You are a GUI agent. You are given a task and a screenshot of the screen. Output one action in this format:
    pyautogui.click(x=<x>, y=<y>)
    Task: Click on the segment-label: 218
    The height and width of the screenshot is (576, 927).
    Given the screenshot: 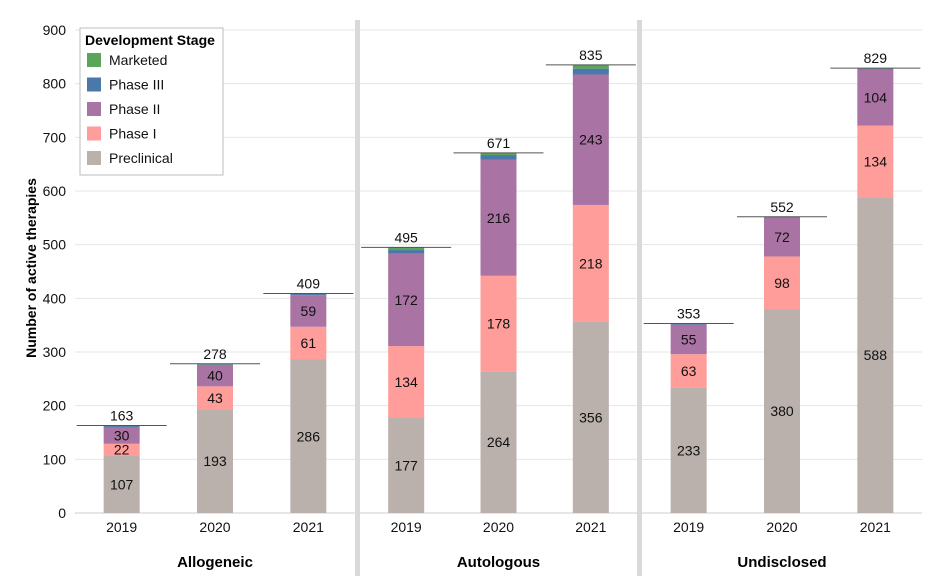 What is the action you would take?
    pyautogui.click(x=591, y=263)
    